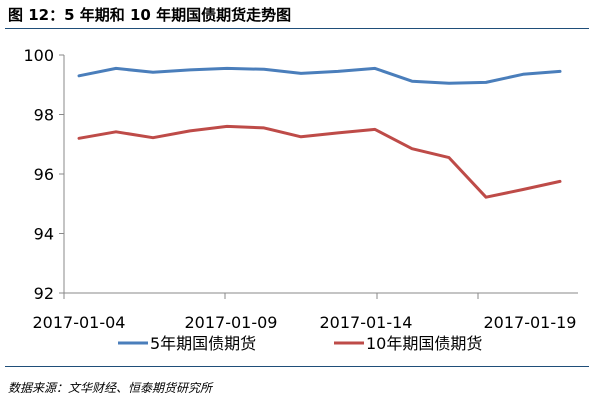 Image resolution: width=594 pixels, height=402 pixels. Describe the element at coordinates (319, 75) in the screenshot. I see `series-line-5y` at that location.